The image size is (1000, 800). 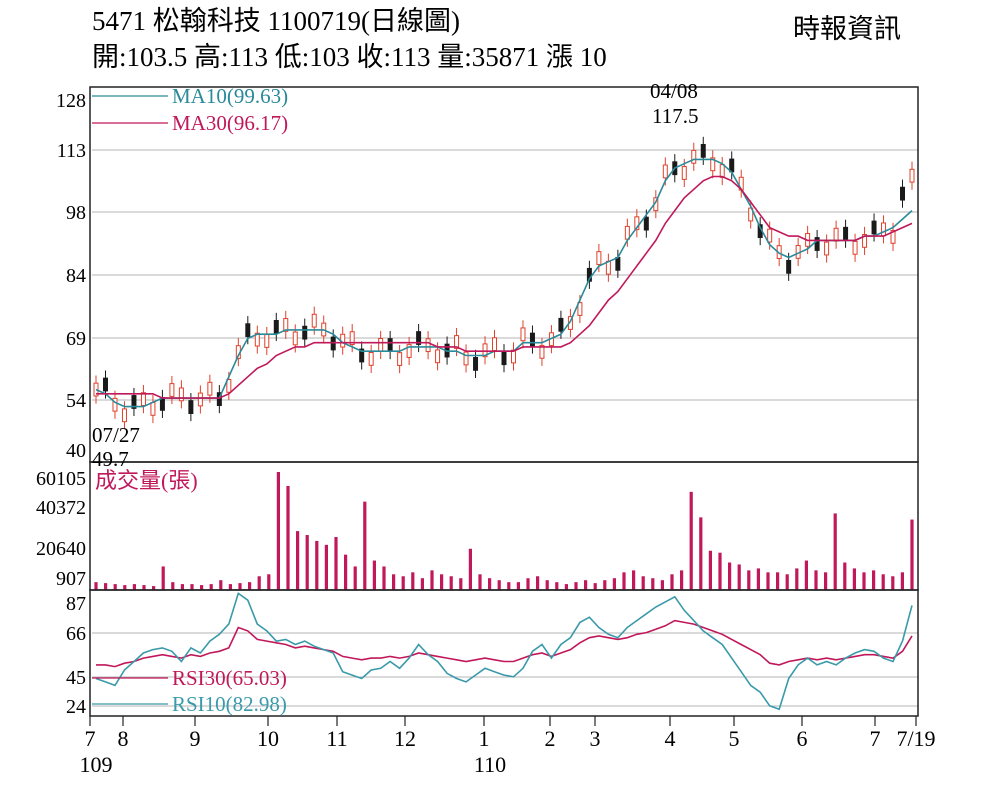 What do you see at coordinates (875, 738) in the screenshot?
I see `x-tick-label: 7` at bounding box center [875, 738].